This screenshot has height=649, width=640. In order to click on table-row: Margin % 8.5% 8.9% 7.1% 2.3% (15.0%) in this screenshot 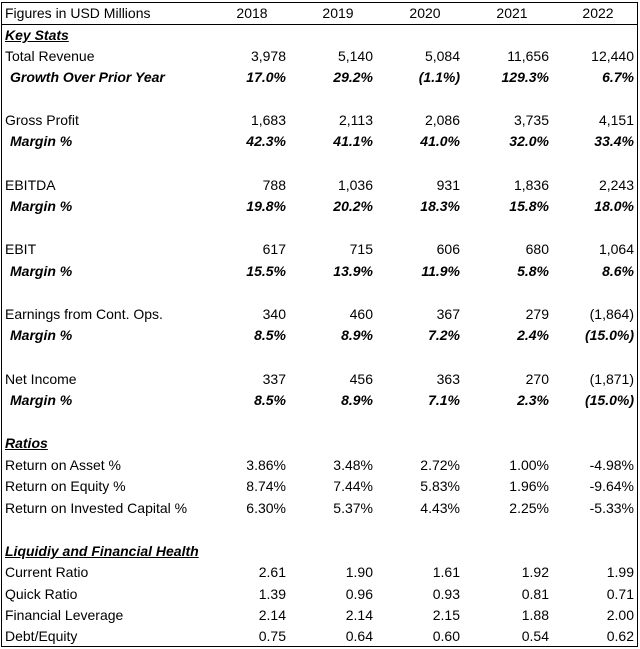, I will do `click(319, 400)`.